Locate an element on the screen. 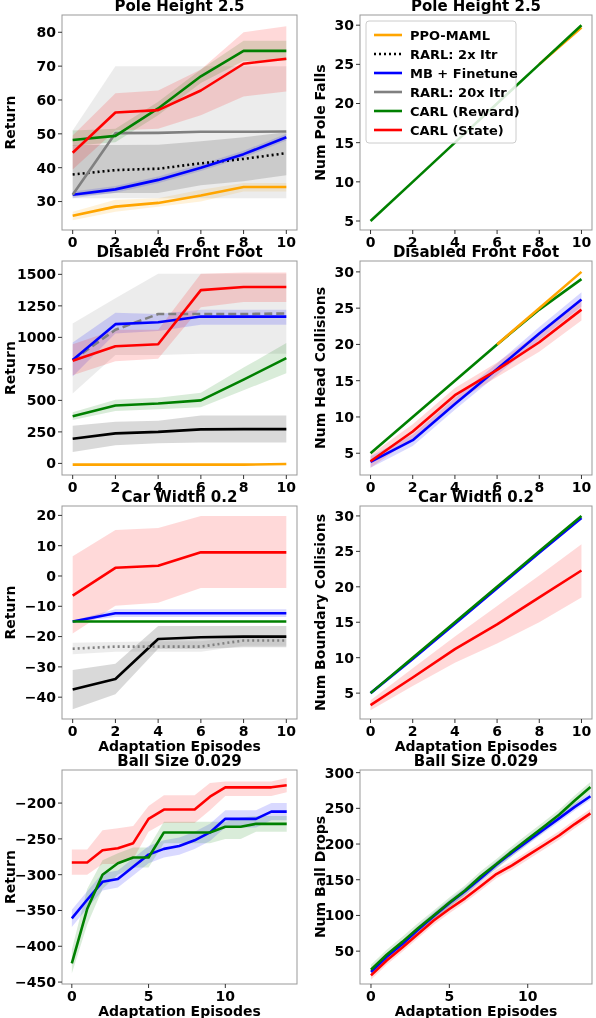 The image size is (596, 1018). y-tick-label: 60 is located at coordinates (46, 99).